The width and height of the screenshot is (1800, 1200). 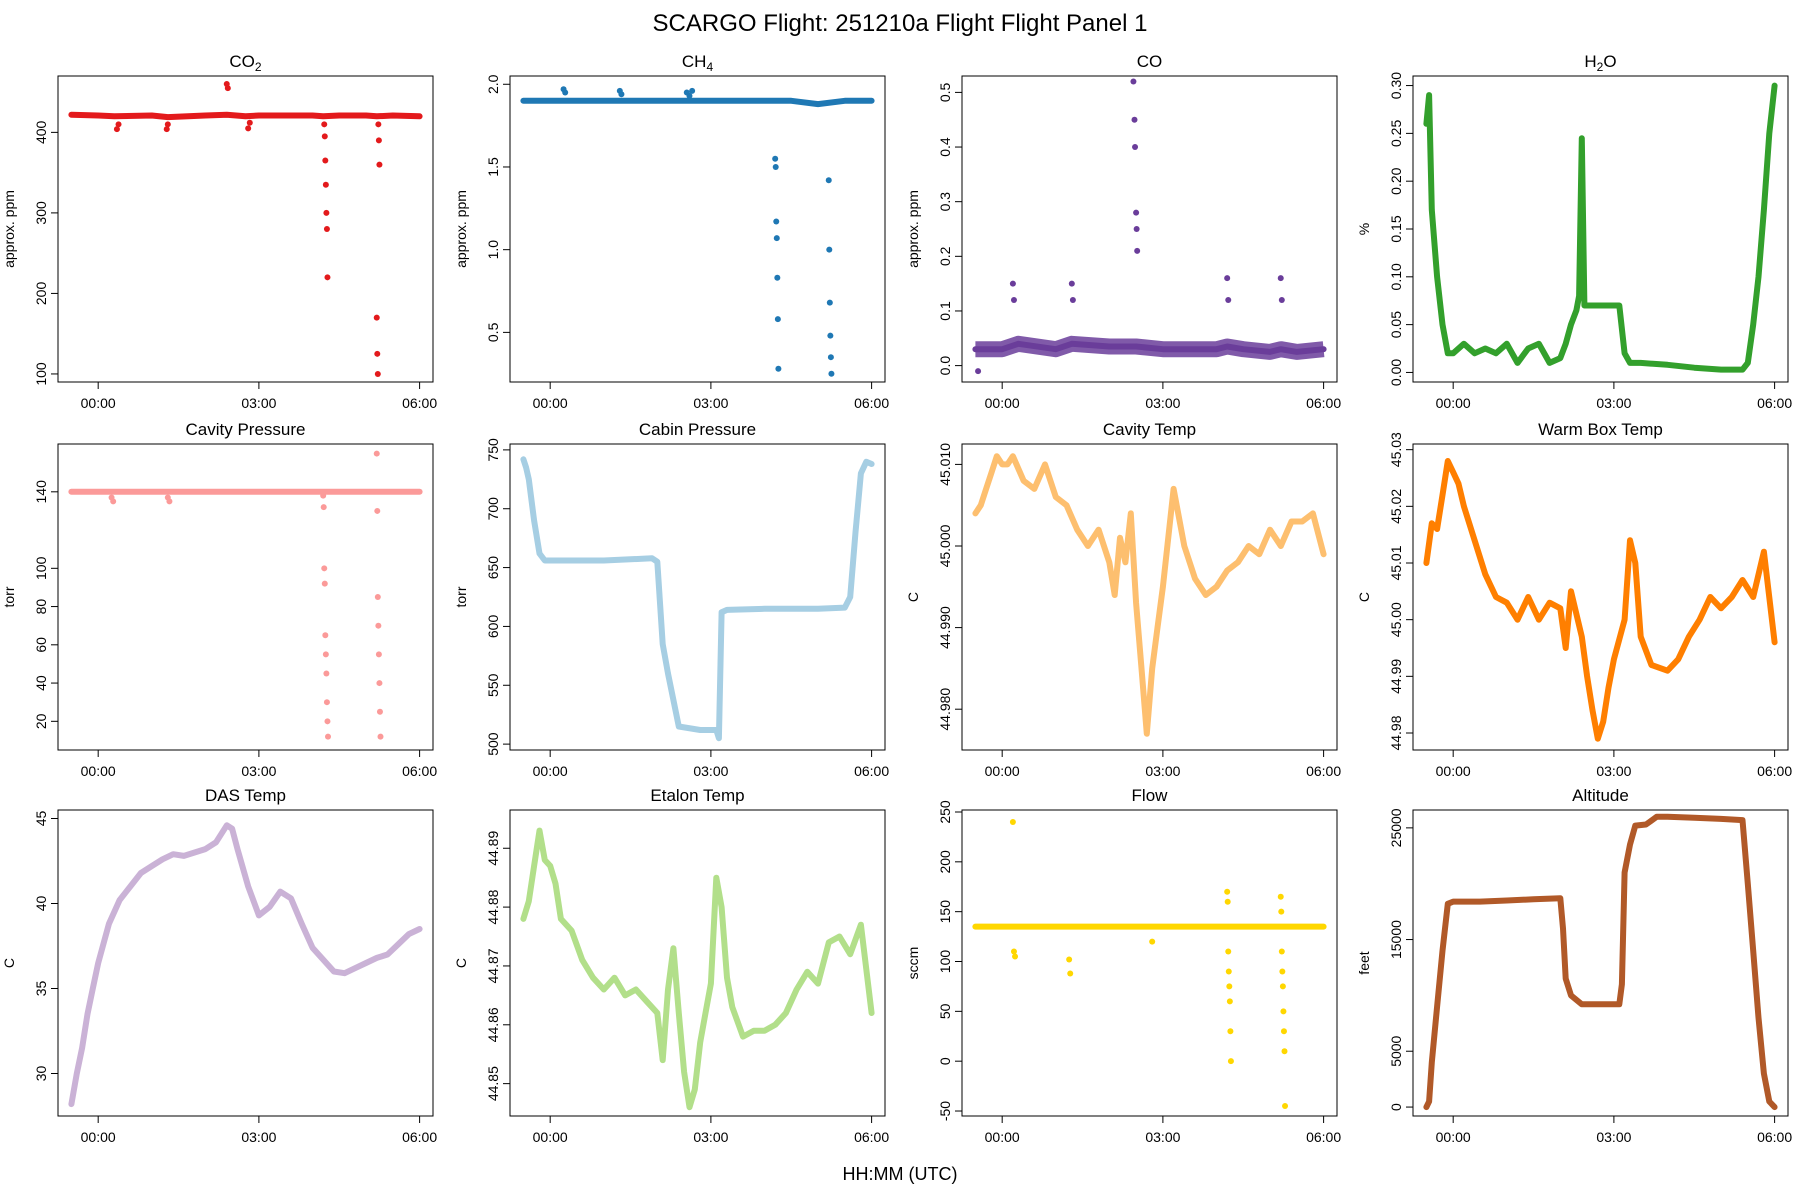 What do you see at coordinates (245, 795) in the screenshot?
I see `panel-title: DAS Temp` at bounding box center [245, 795].